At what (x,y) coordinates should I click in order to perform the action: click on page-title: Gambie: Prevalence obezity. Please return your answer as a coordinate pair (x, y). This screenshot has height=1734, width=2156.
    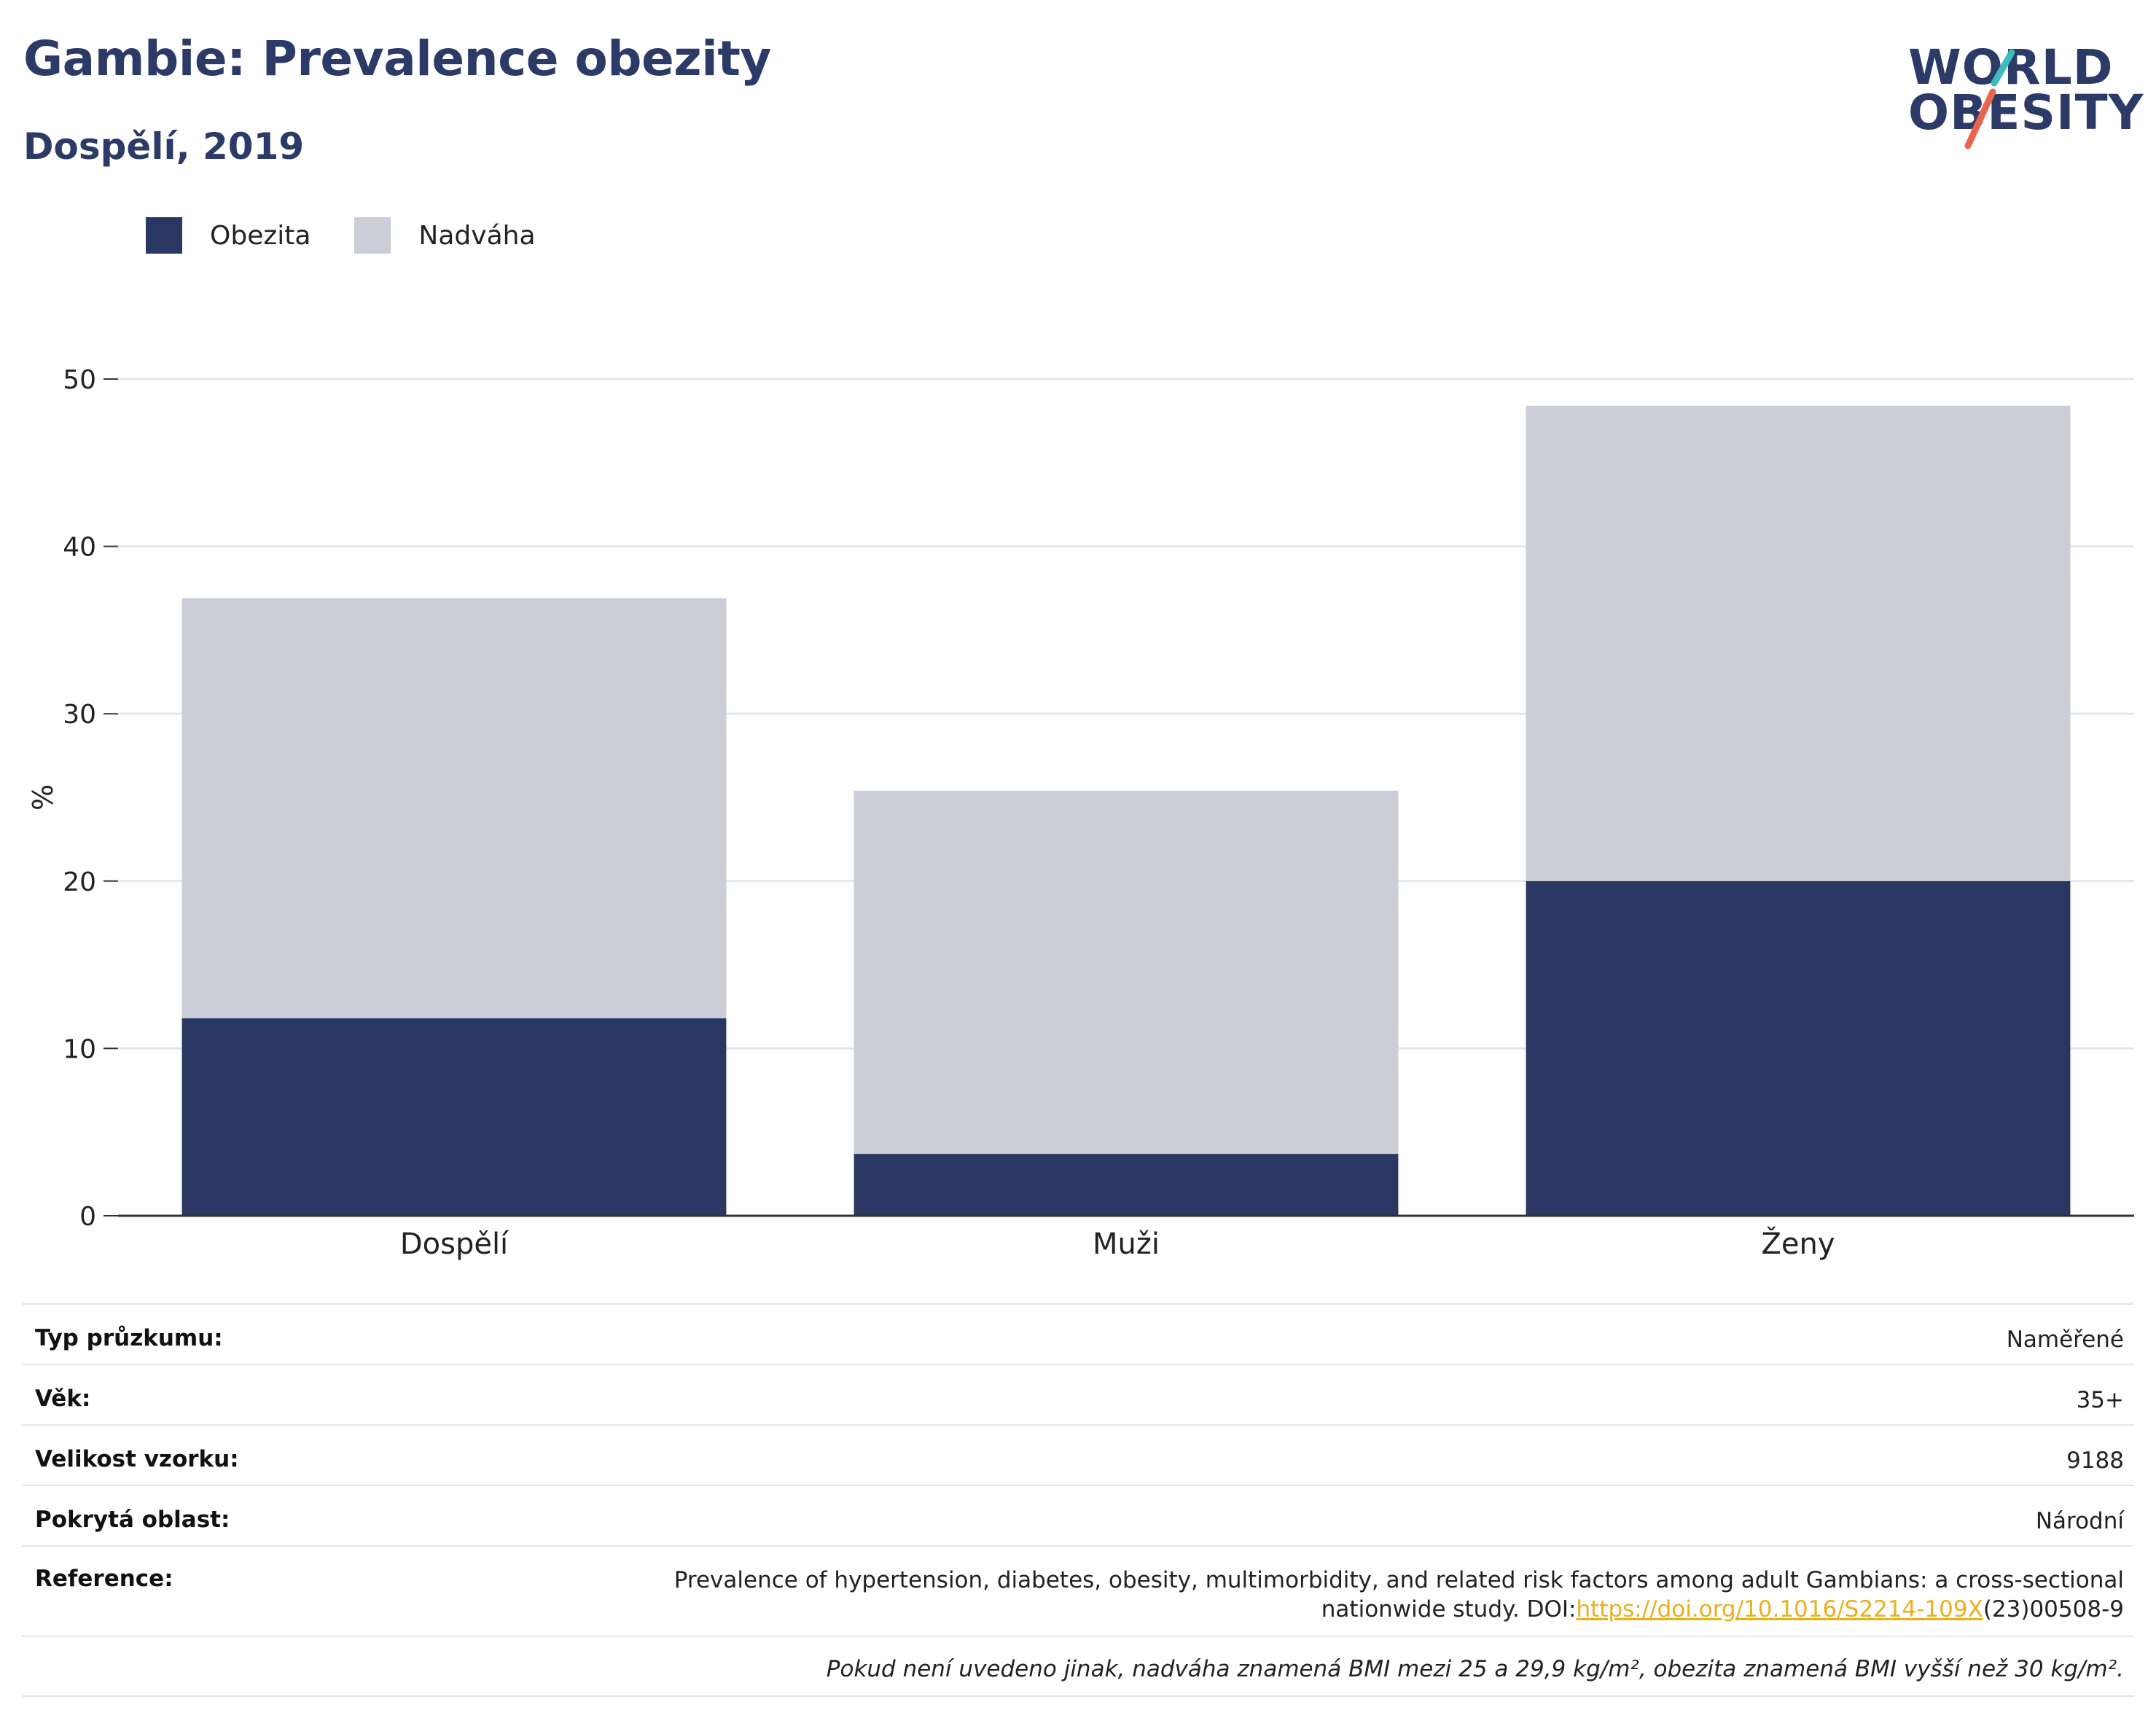
    Looking at the image, I should click on (397, 59).